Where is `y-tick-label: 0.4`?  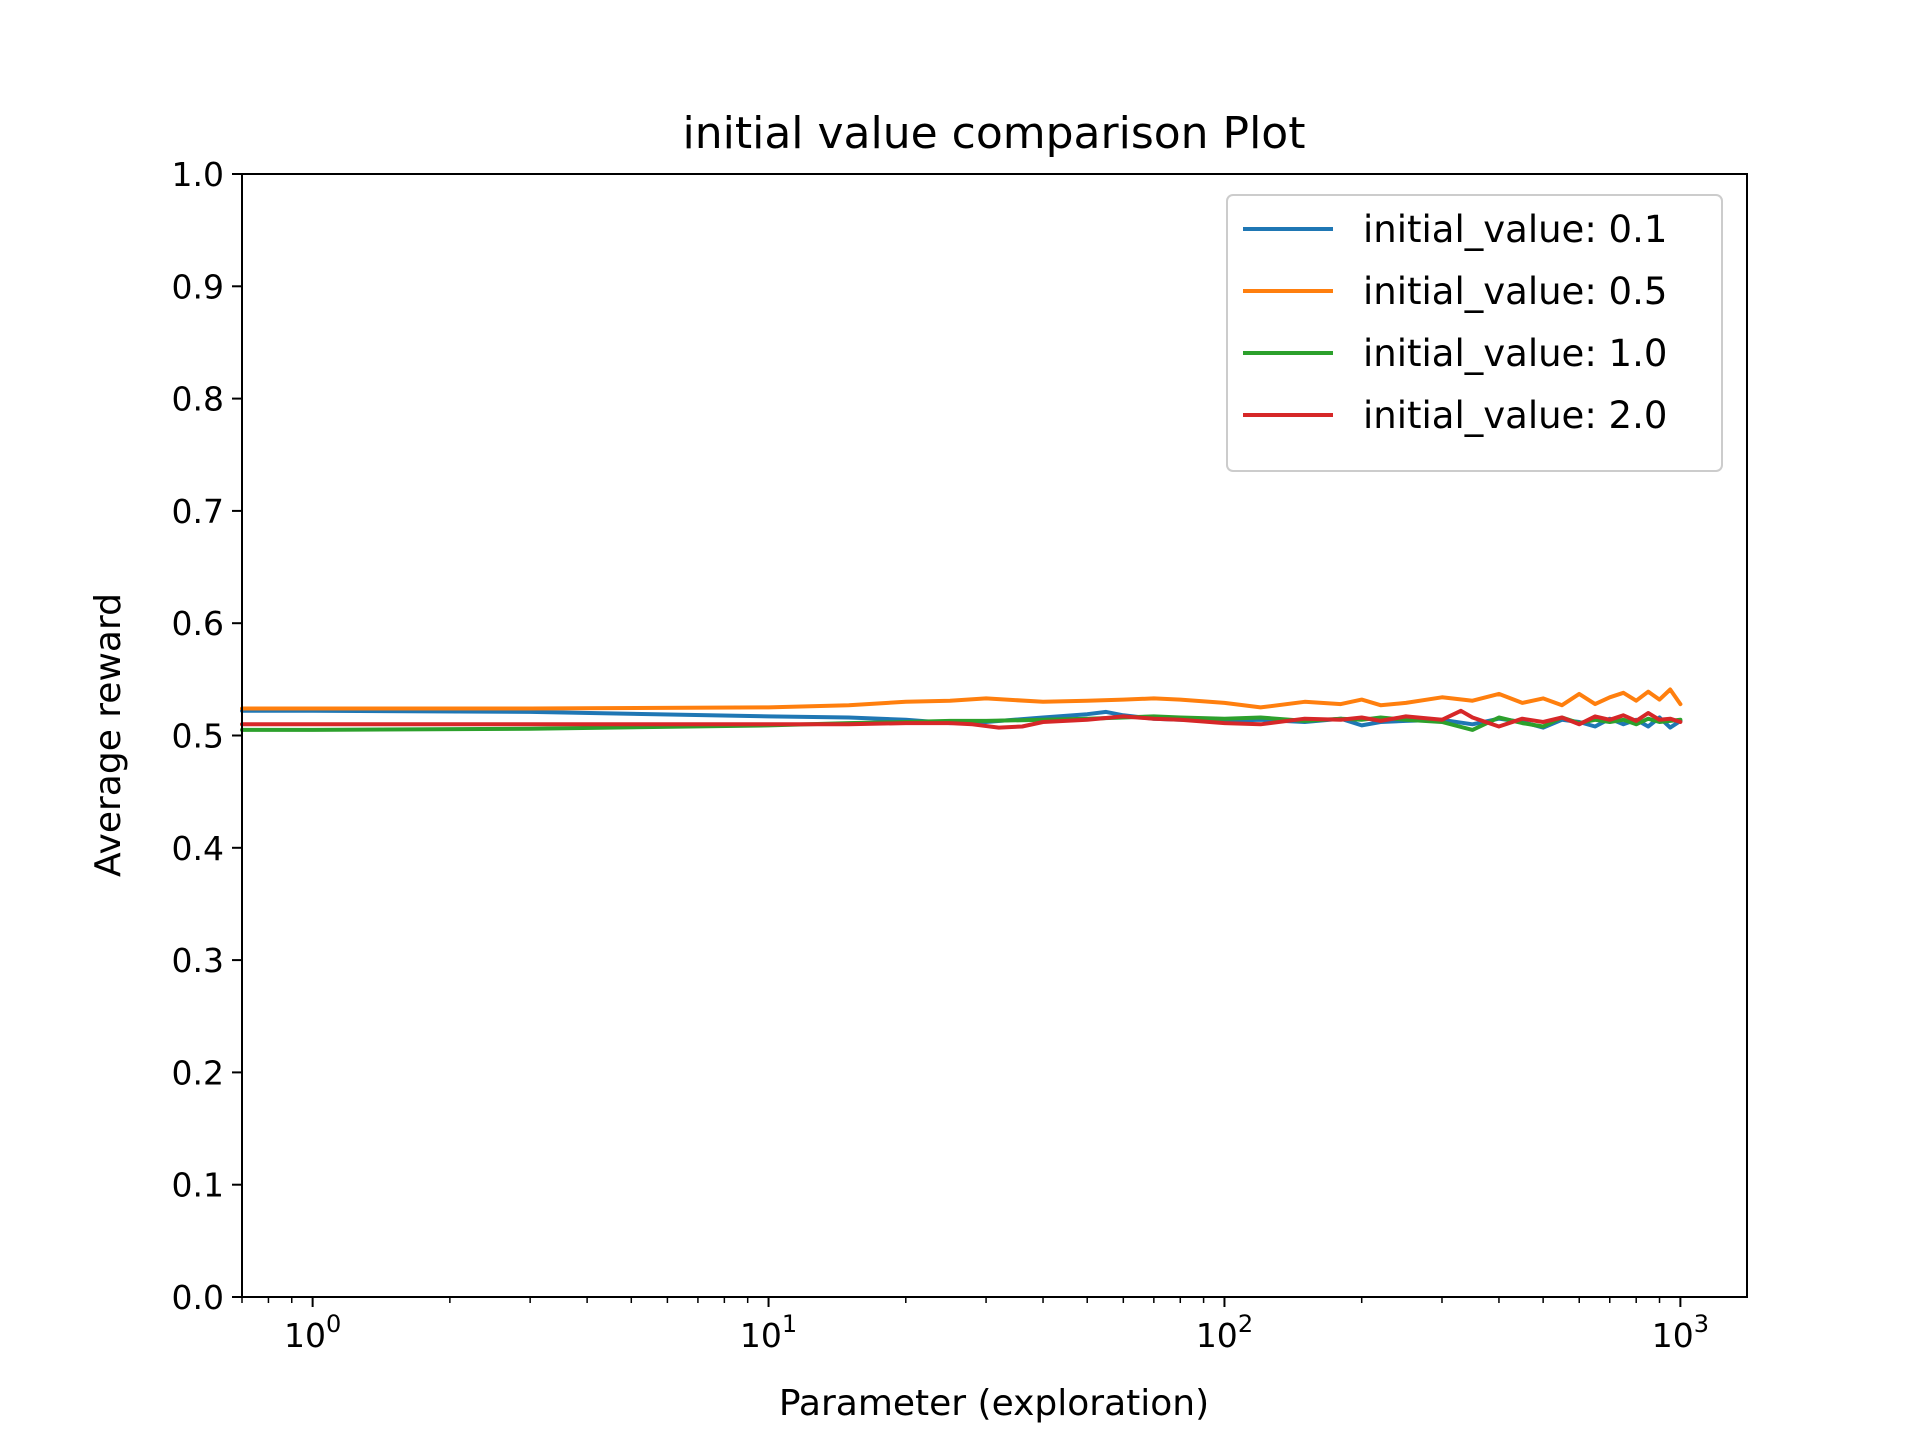 y-tick-label: 0.4 is located at coordinates (198, 848).